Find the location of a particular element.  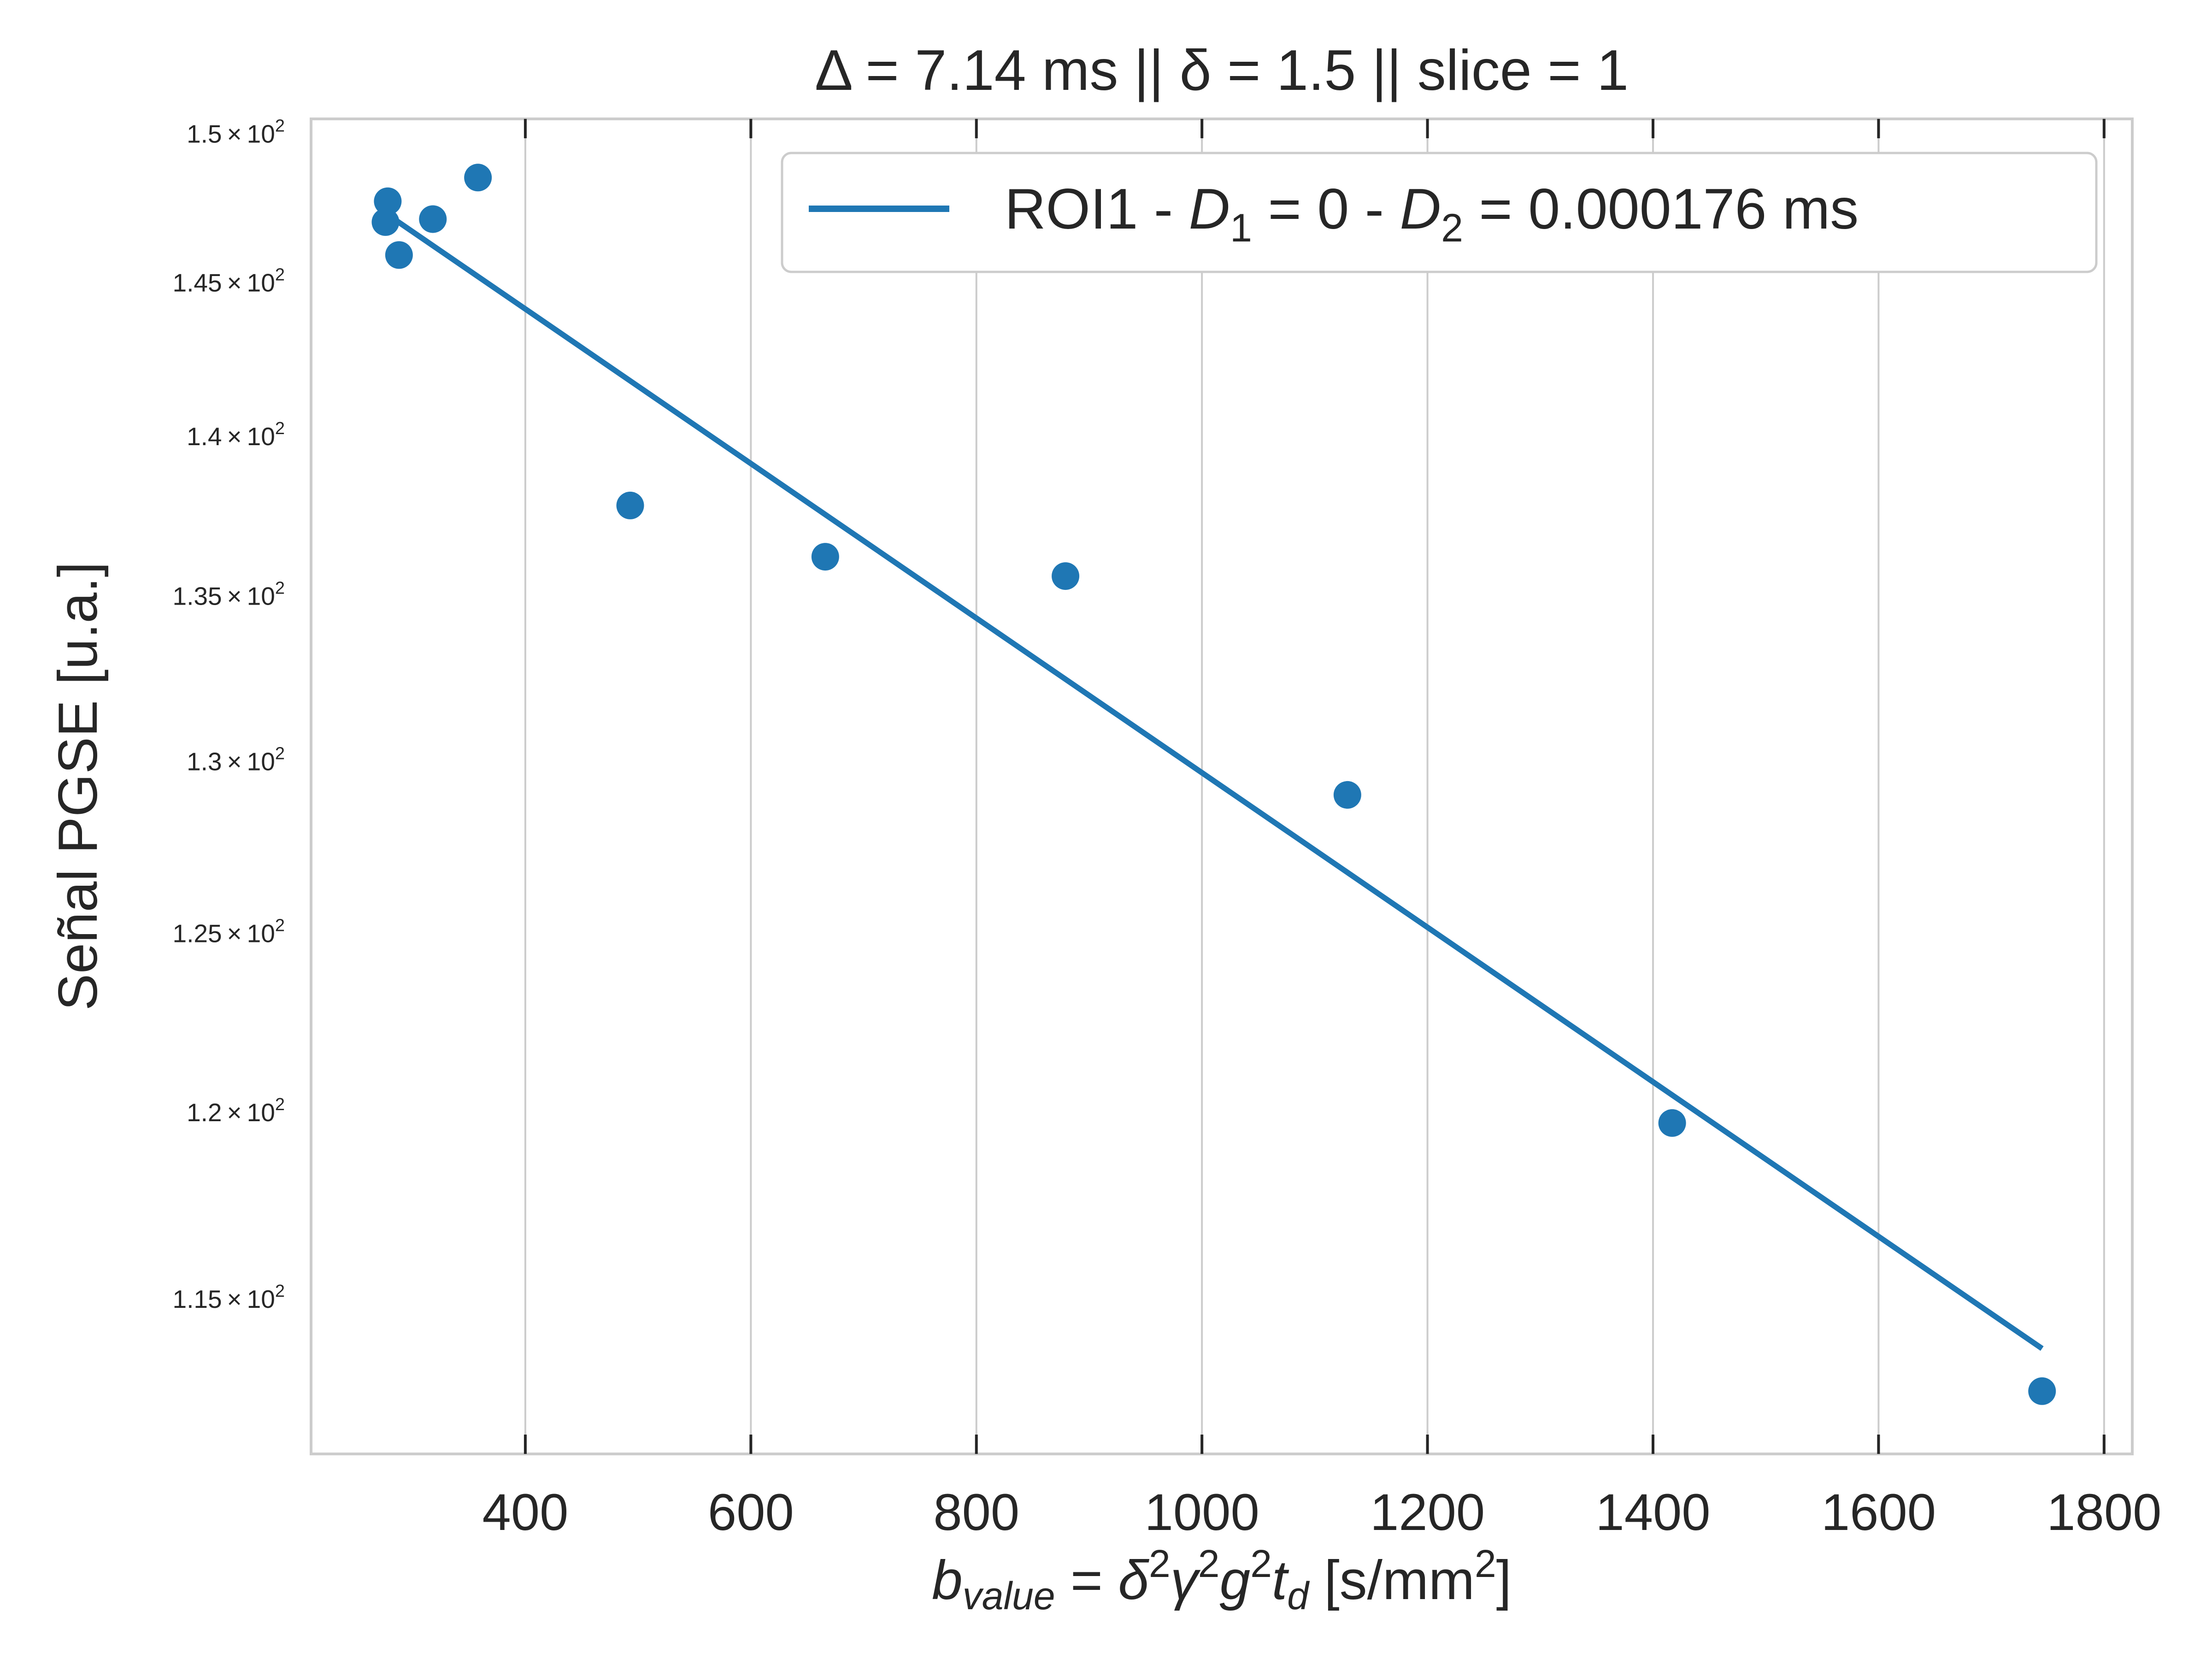

y-tick-label: 1.2 × 10² is located at coordinates (236, 1111).